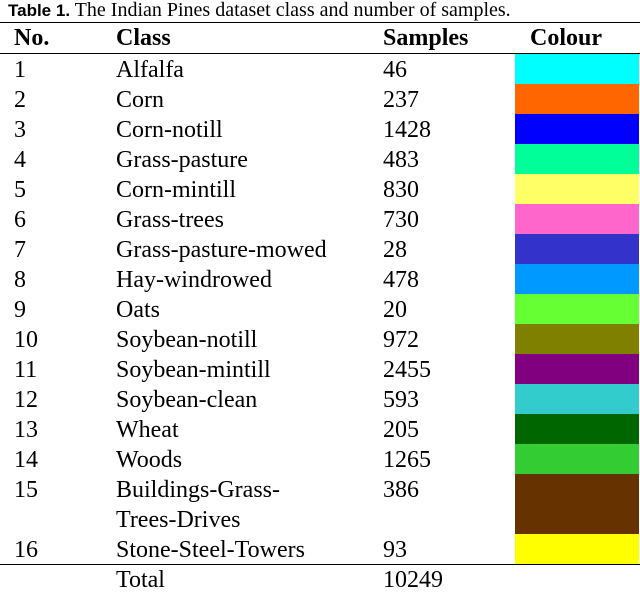 This screenshot has height=595, width=640. What do you see at coordinates (320, 53) in the screenshot?
I see `header-rule` at bounding box center [320, 53].